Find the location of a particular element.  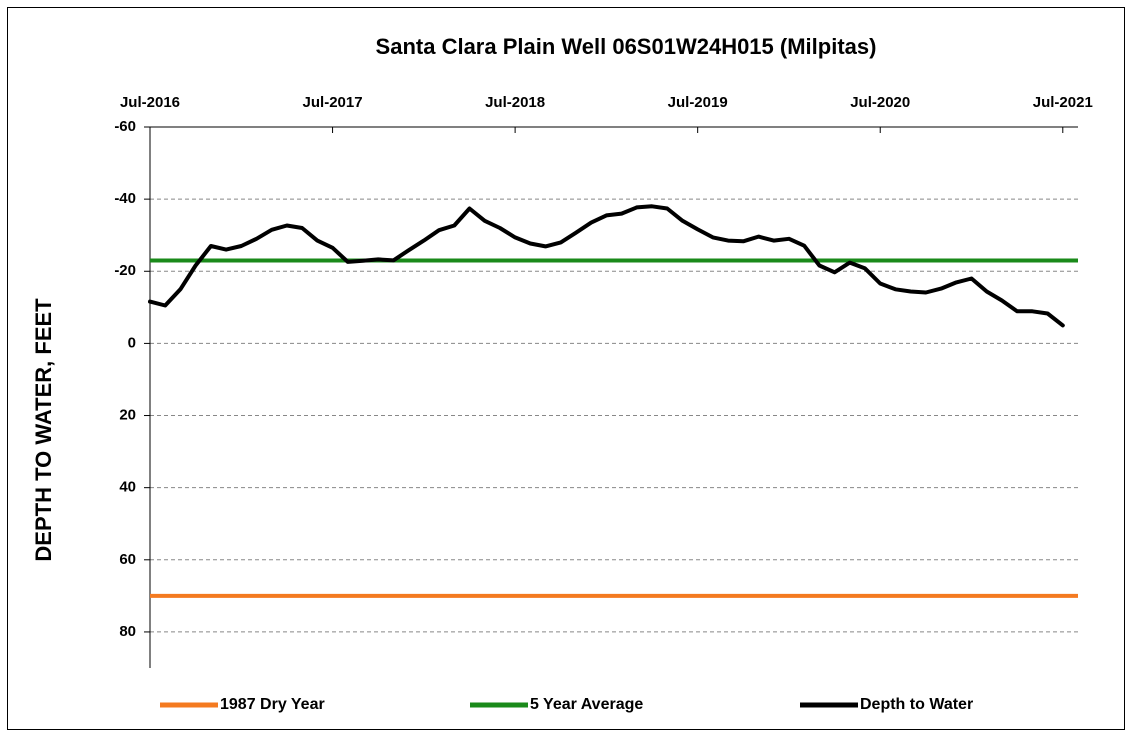

x-tick-label: Jul-2017 is located at coordinates (333, 102).